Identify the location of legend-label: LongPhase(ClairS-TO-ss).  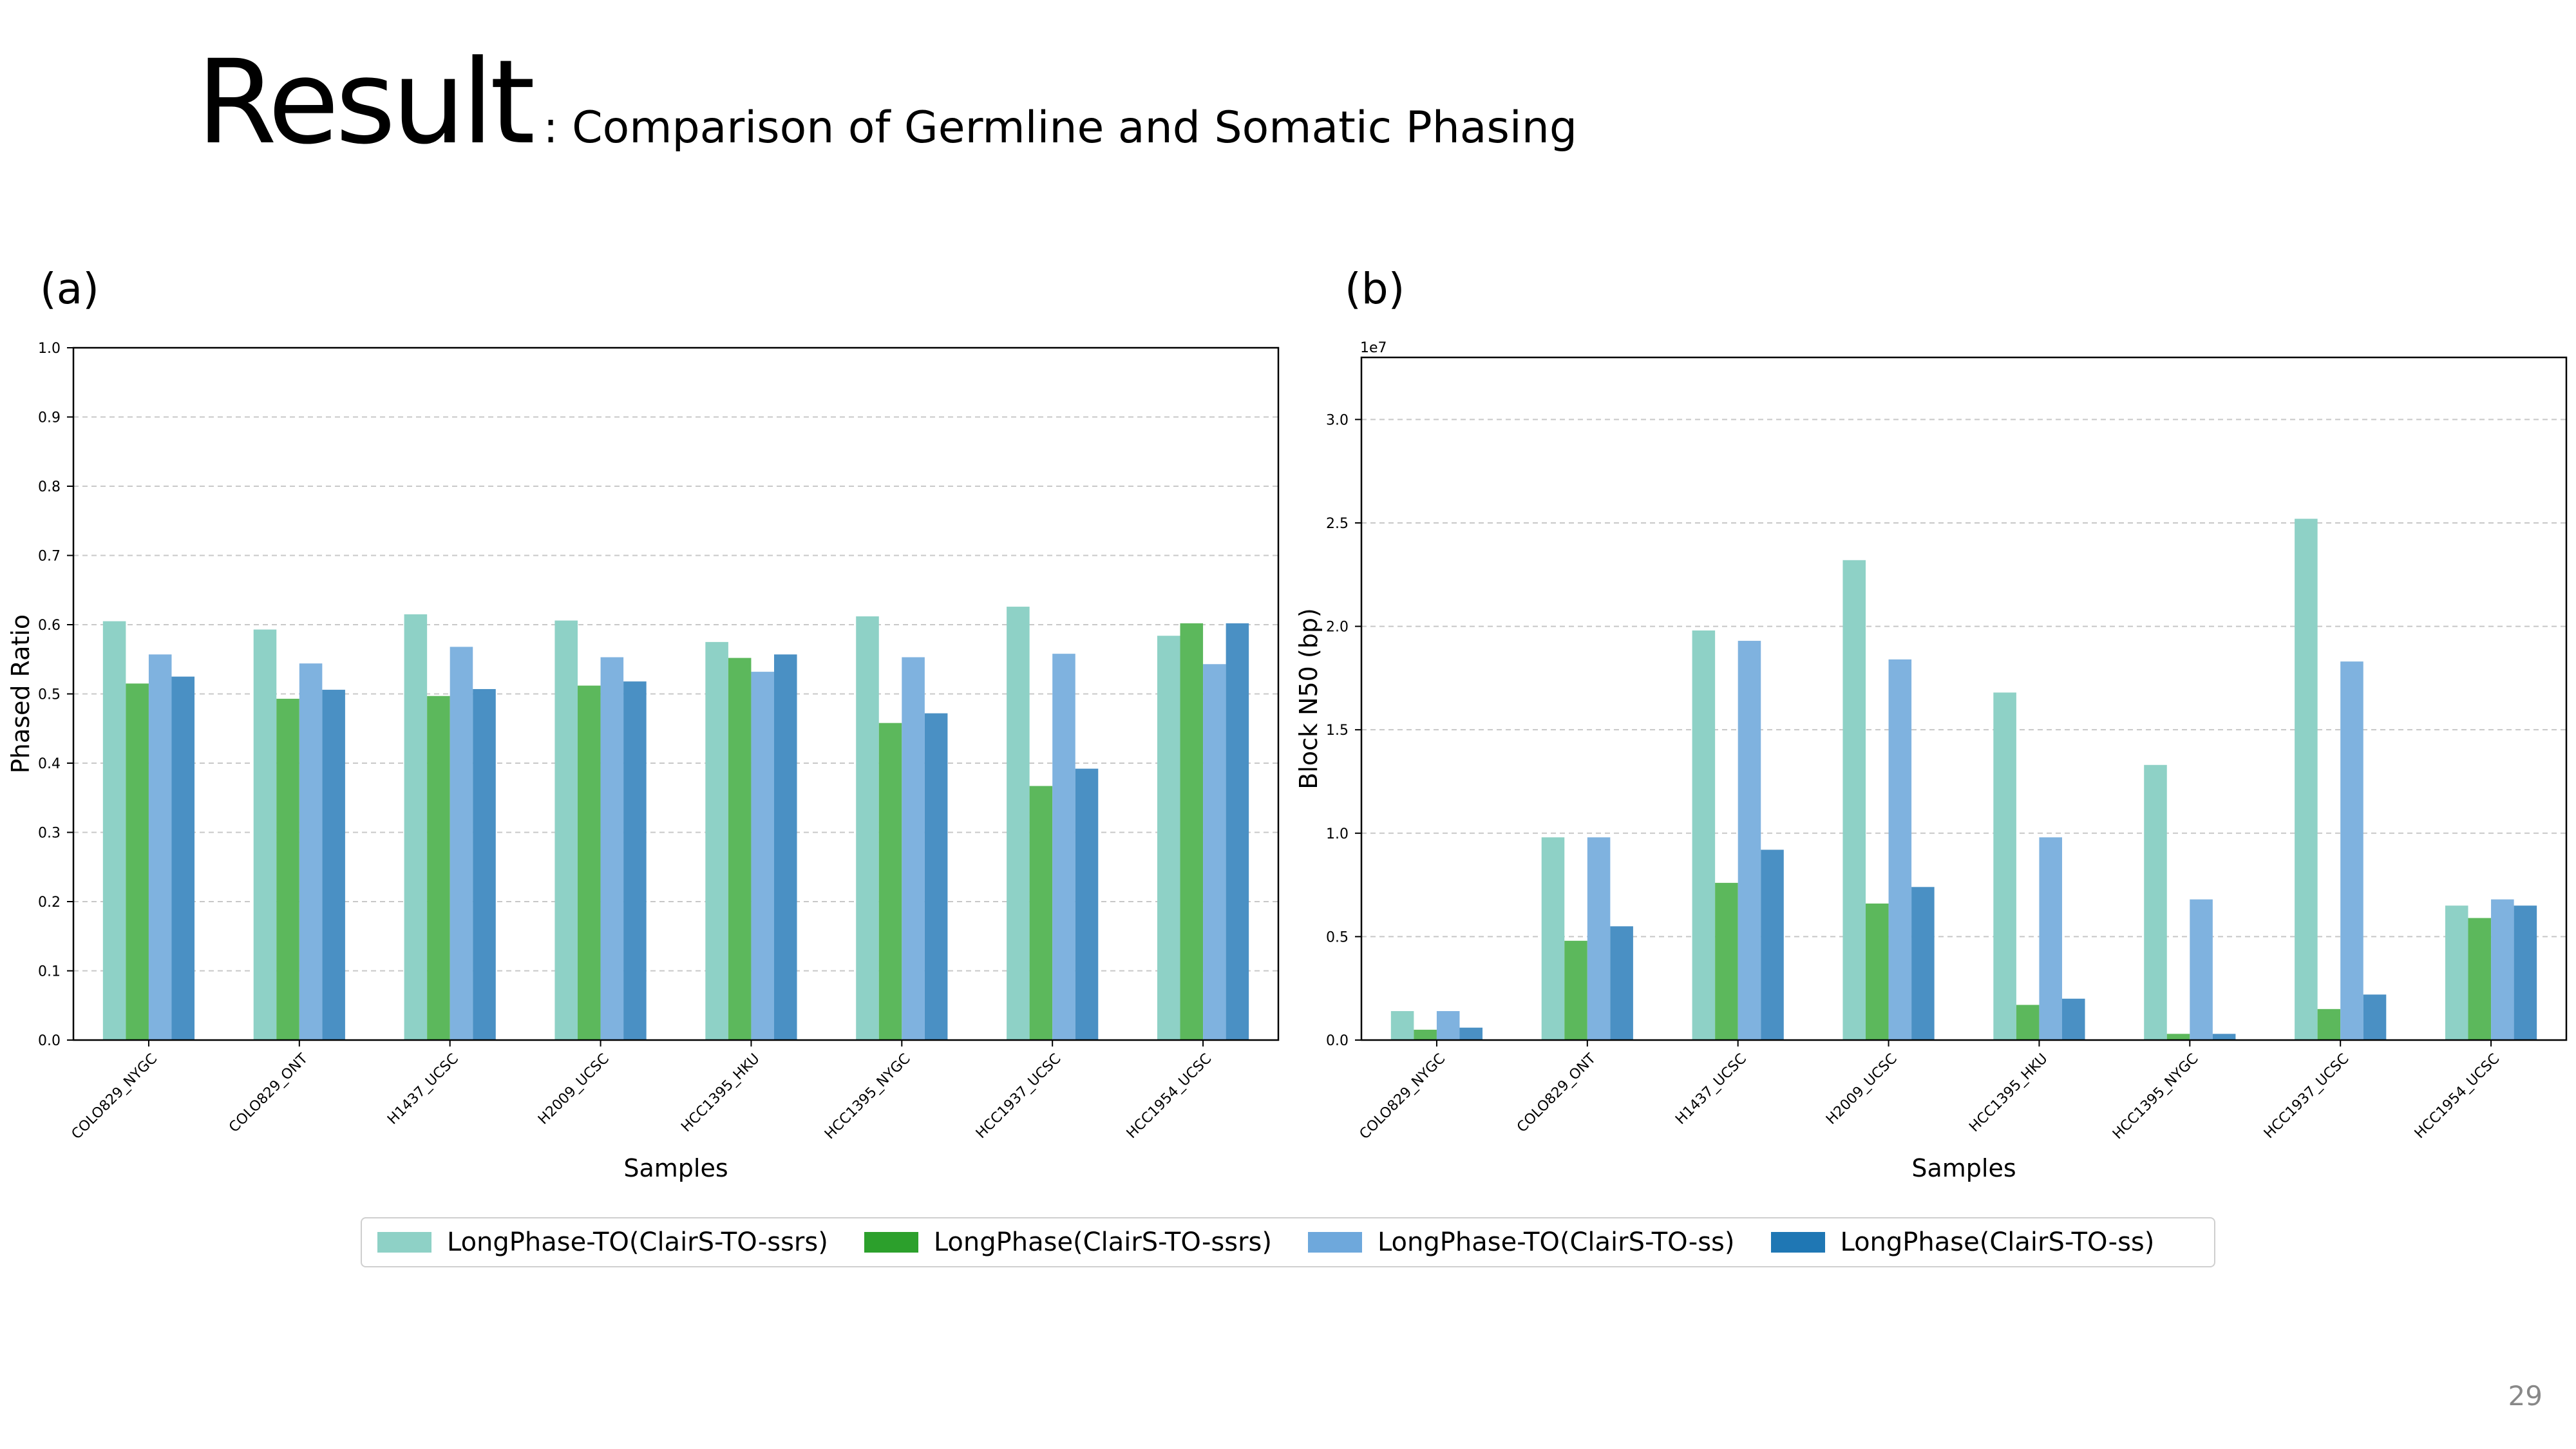
(1997, 1242).